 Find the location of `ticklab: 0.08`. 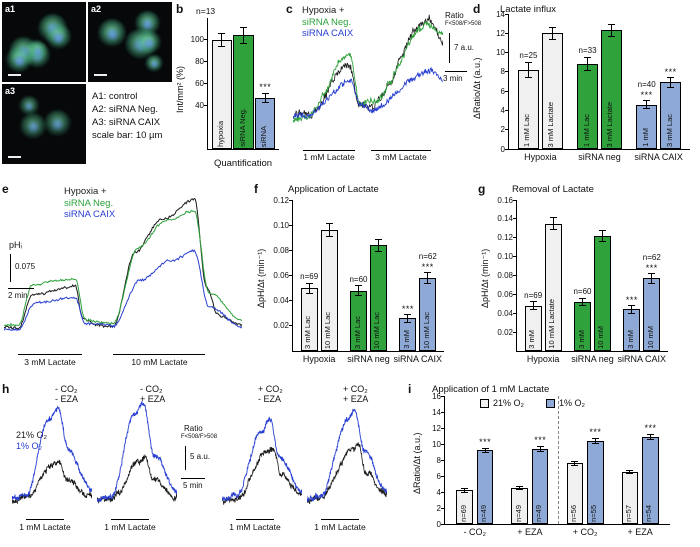

ticklab: 0.08 is located at coordinates (281, 250).